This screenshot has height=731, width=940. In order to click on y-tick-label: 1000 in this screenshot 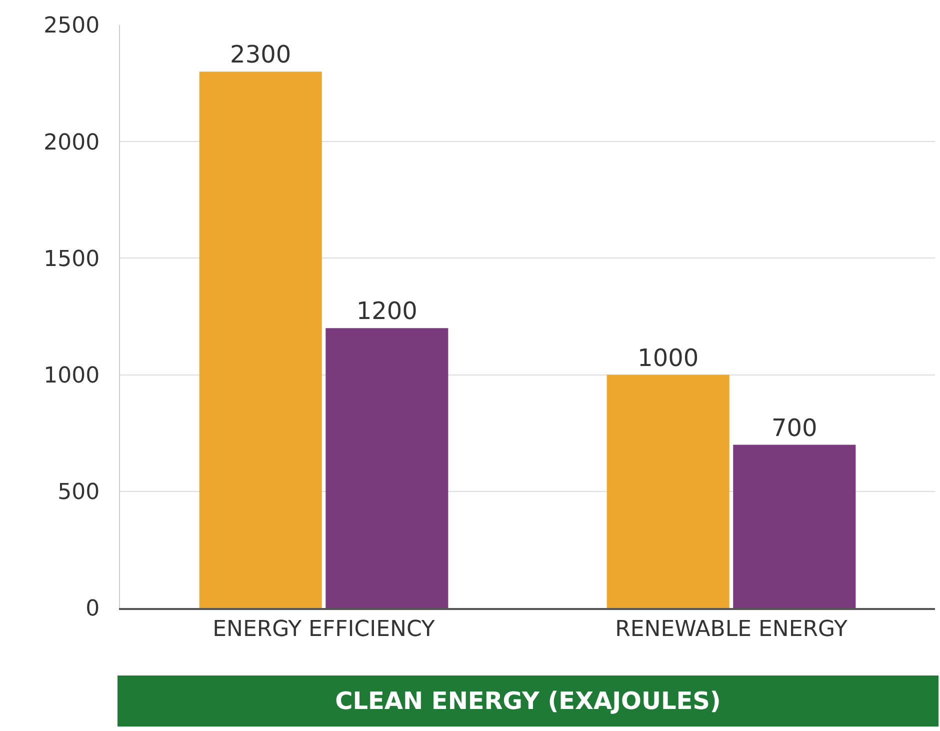, I will do `click(72, 376)`.